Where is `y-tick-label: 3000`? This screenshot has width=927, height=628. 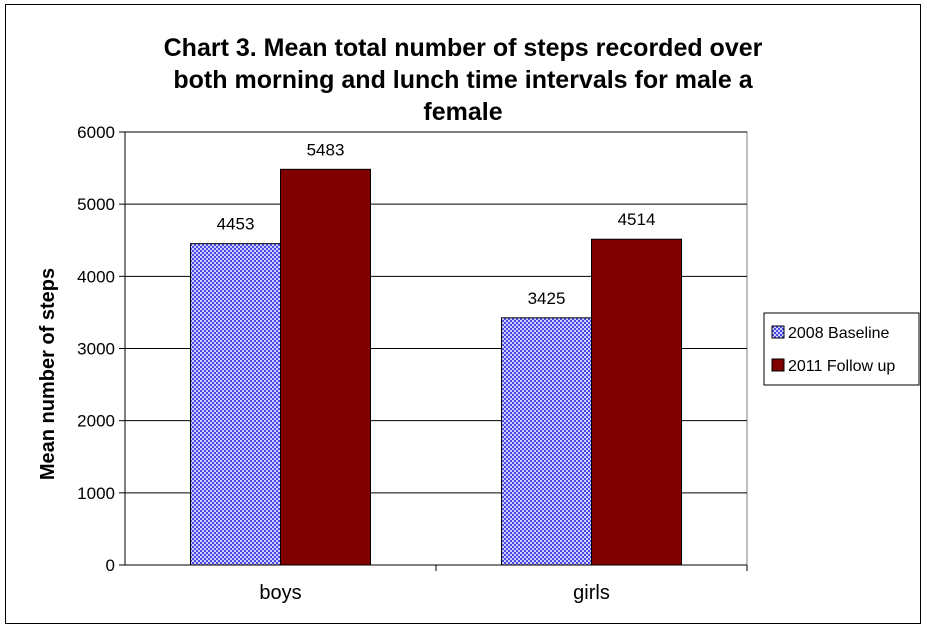 y-tick-label: 3000 is located at coordinates (96, 349).